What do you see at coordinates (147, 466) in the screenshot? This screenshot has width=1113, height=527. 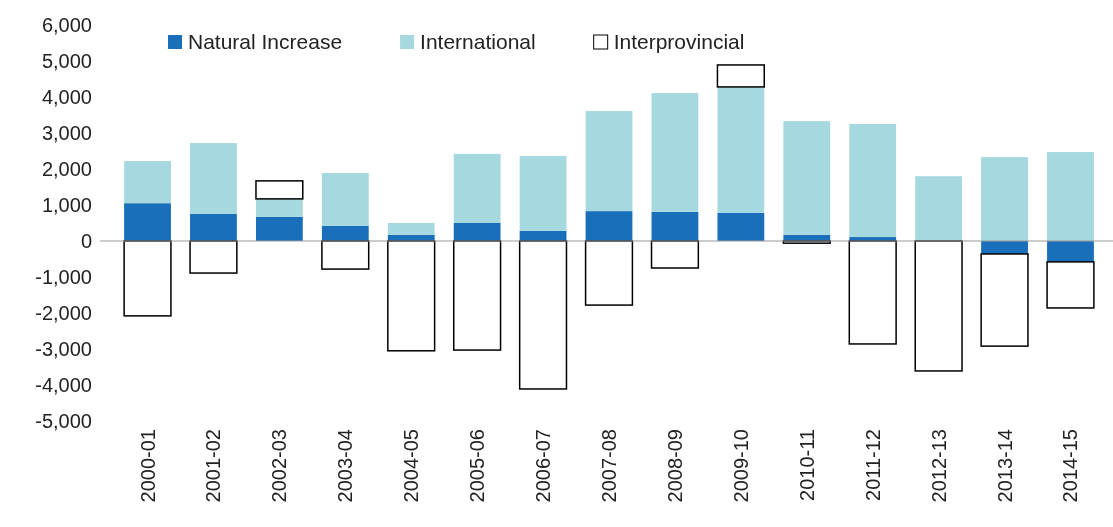 I see `x-tick-label: 2000-01` at bounding box center [147, 466].